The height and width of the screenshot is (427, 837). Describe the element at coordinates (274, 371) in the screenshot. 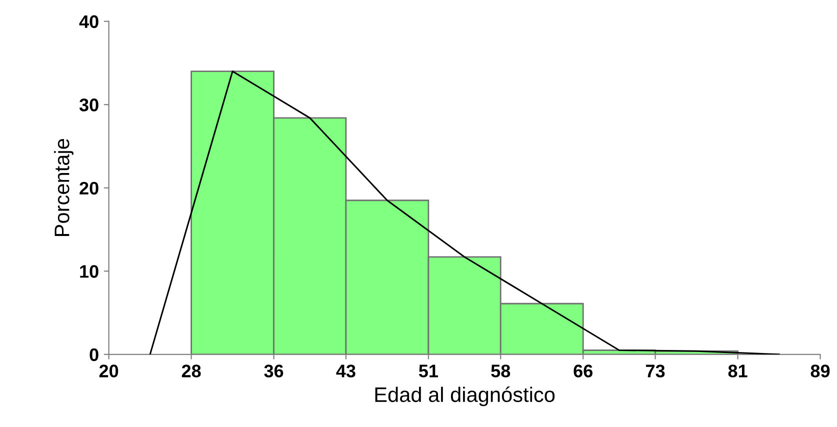

I see `x-tick-label: 36` at that location.